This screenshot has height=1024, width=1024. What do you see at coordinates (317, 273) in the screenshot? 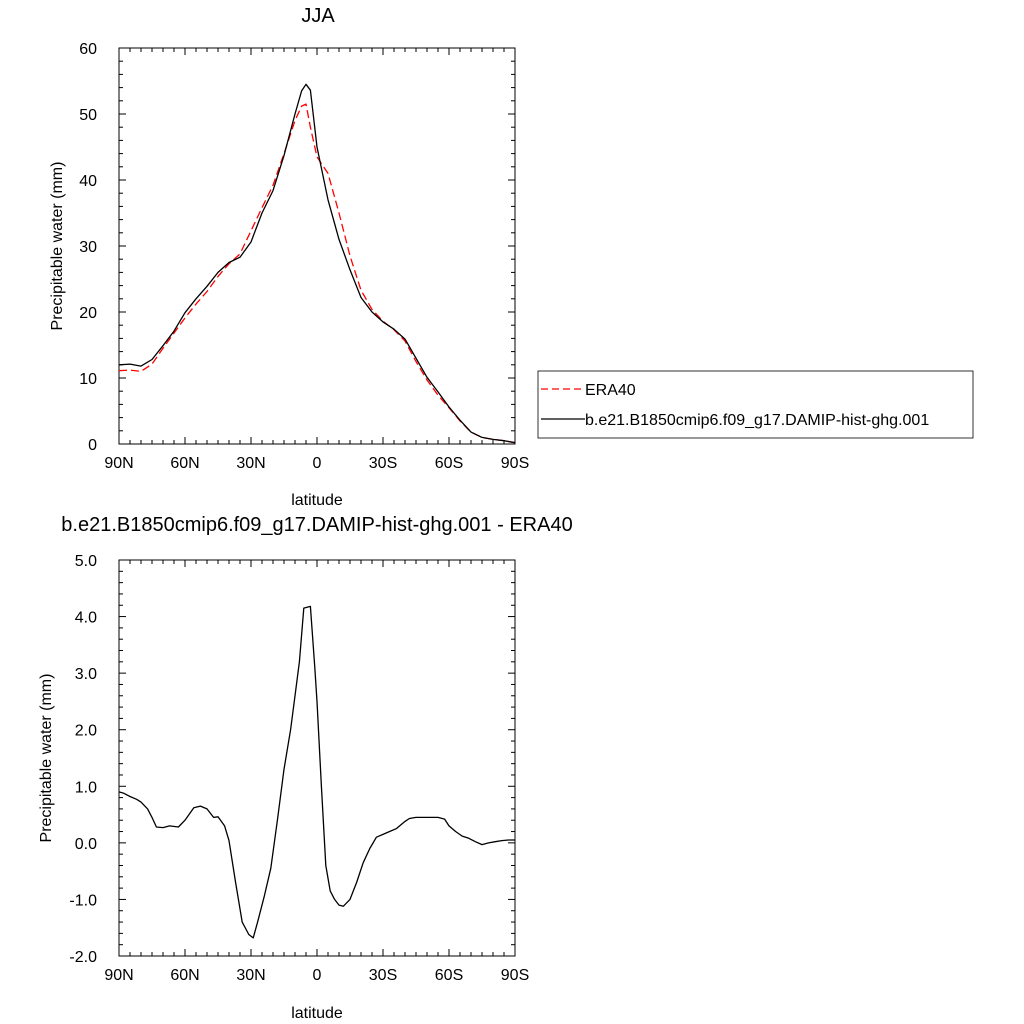
I see `series-line-era40` at bounding box center [317, 273].